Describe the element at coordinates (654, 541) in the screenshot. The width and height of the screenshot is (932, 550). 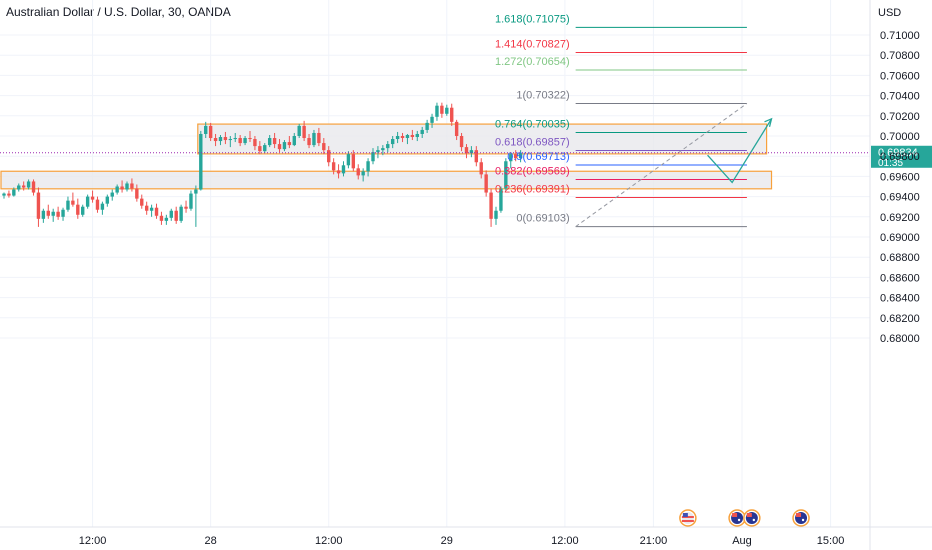
I see `x-tick-label: 21:00` at that location.